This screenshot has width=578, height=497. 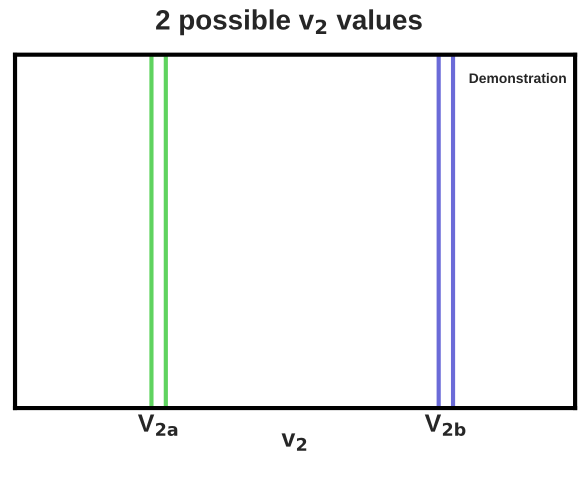 What do you see at coordinates (518, 78) in the screenshot?
I see `annotation: Demonstration` at bounding box center [518, 78].